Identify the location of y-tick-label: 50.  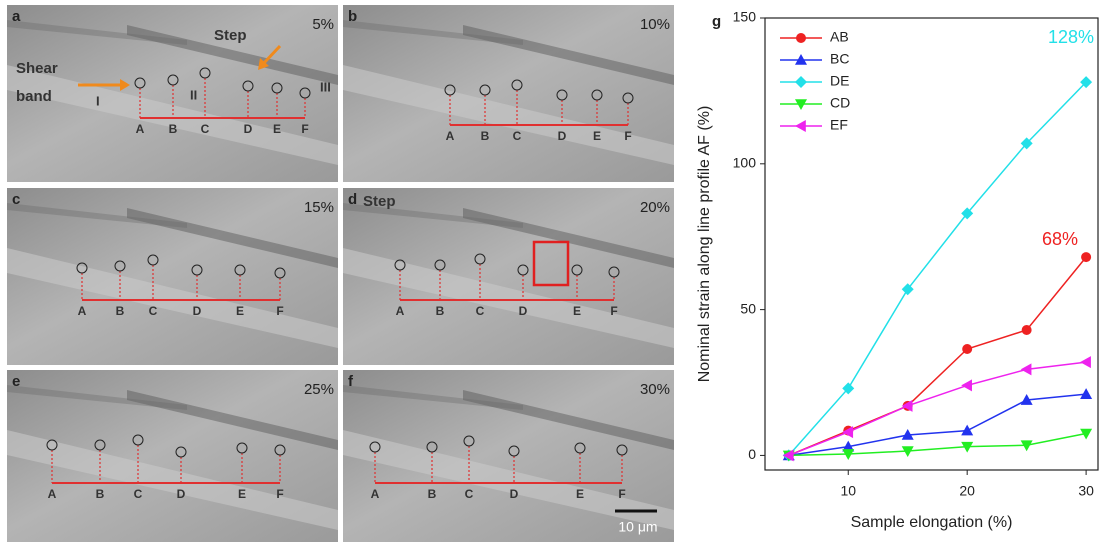
(748, 308).